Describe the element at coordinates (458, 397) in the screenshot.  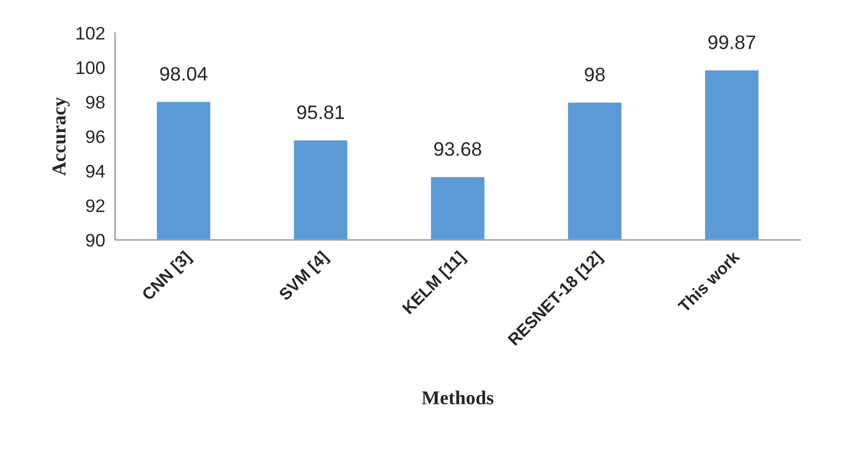
I see `x-axis-title: Methods` at that location.